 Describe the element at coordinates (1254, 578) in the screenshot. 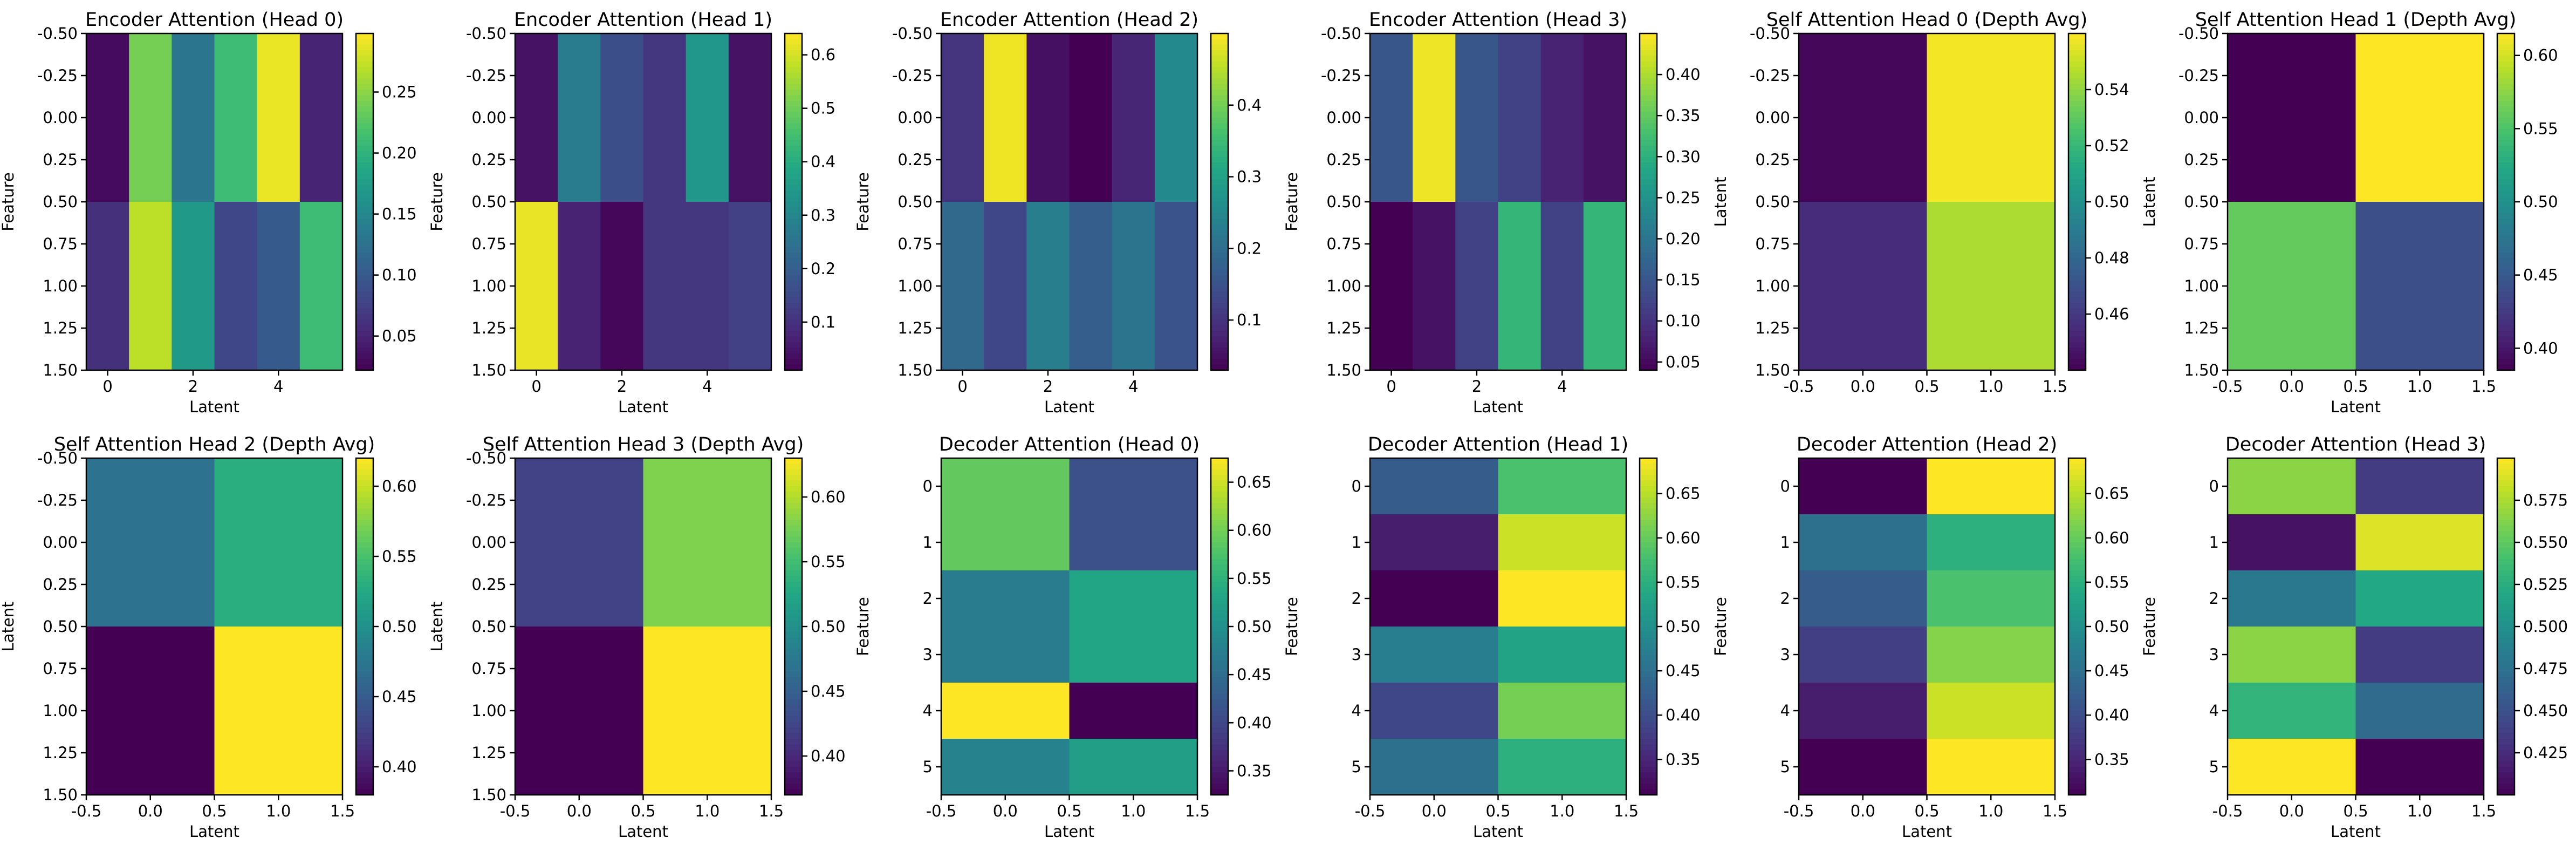

I see `colorbar-tick-label: 0.55` at that location.